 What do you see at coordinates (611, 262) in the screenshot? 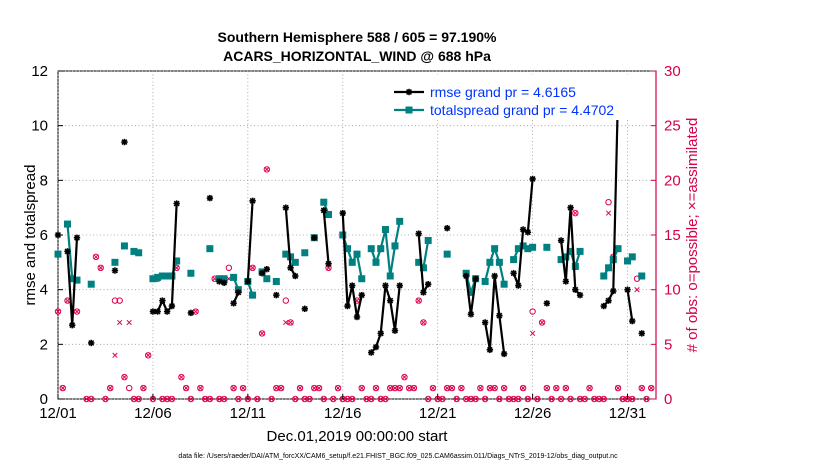
I see `spread-line-segment` at bounding box center [611, 262].